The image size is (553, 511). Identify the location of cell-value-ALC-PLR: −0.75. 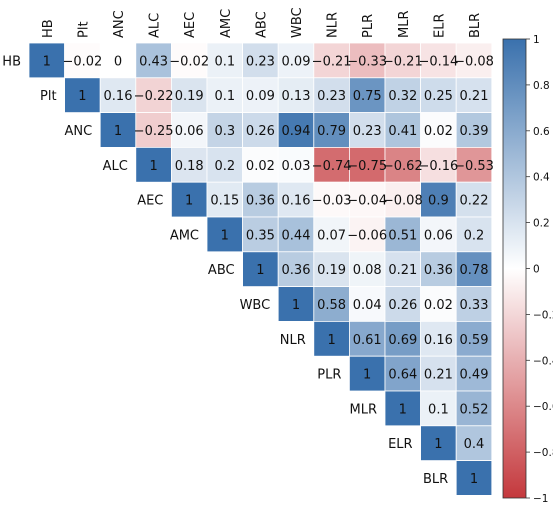
(367, 166).